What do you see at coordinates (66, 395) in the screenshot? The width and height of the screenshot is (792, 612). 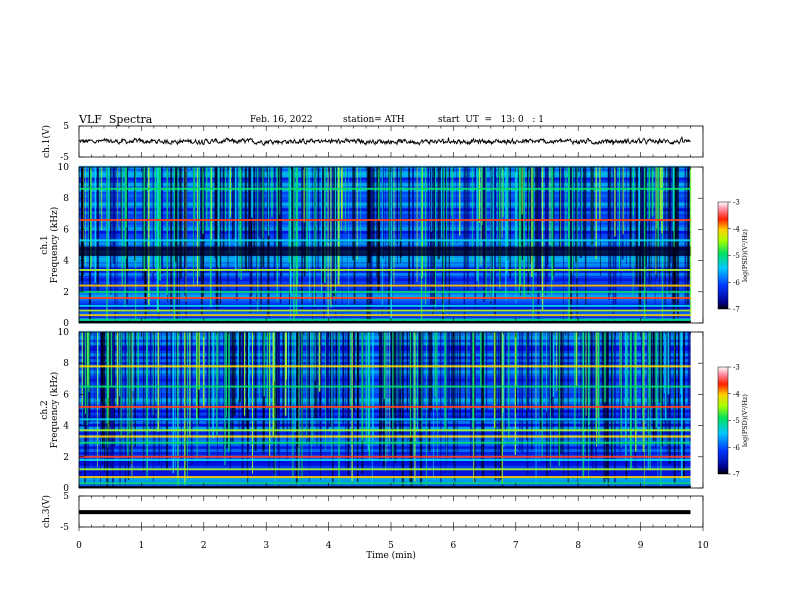 I see `y-tick-label: 6` at bounding box center [66, 395].